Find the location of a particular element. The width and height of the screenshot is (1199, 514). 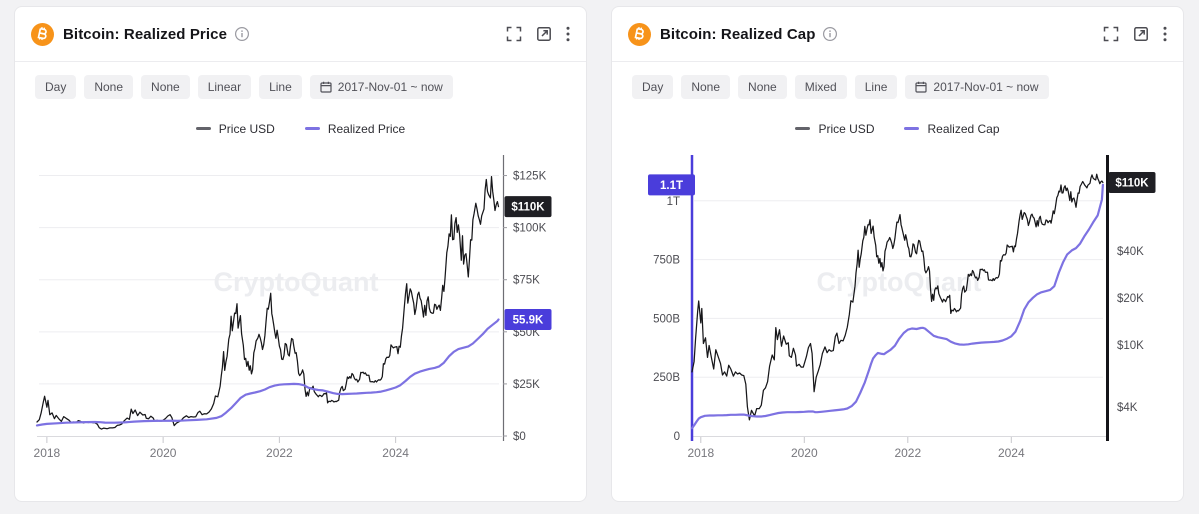

toolbar-chip-mixed: Mixed is located at coordinates (820, 87).